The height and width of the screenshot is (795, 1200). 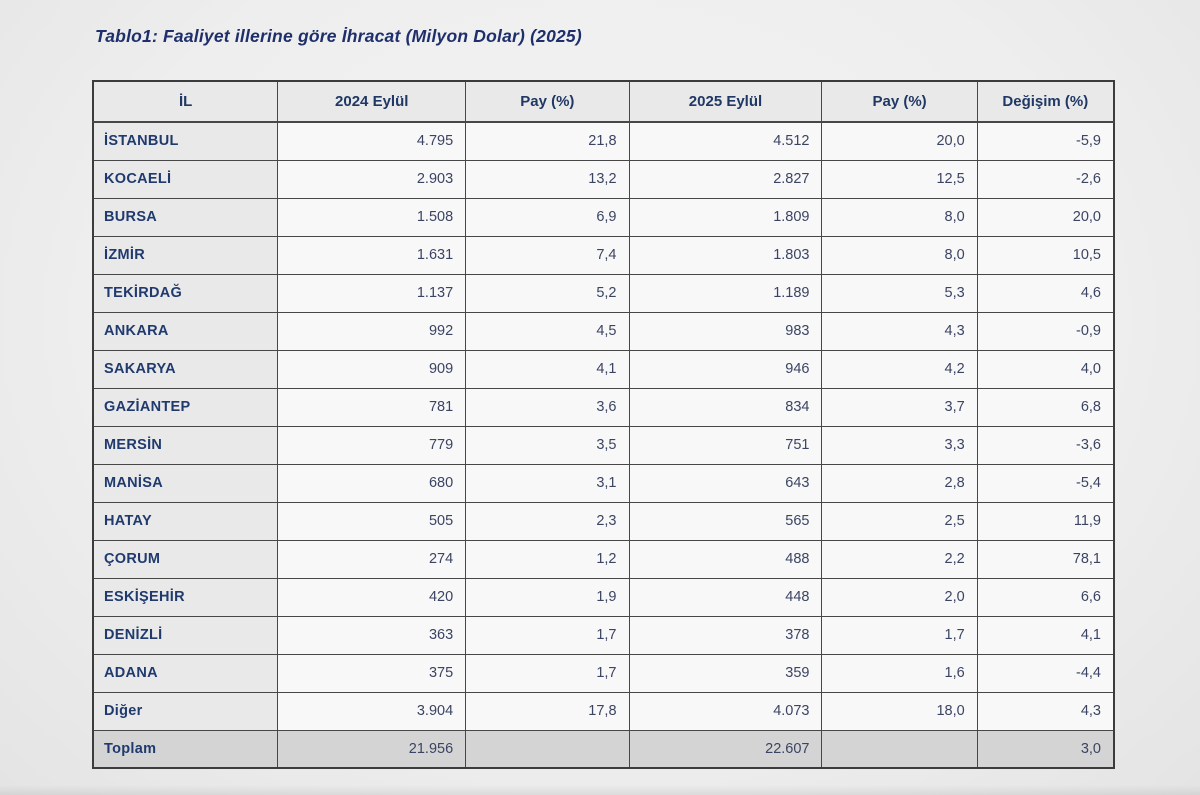 I want to click on value-cell: 2,2, so click(x=899, y=559).